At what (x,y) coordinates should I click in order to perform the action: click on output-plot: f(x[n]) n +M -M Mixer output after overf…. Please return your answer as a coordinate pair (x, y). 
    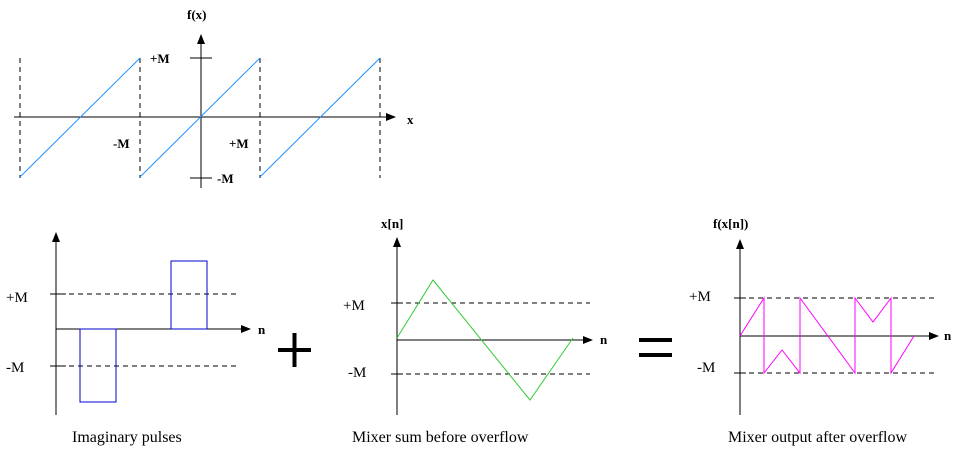
    Looking at the image, I should click on (820, 331).